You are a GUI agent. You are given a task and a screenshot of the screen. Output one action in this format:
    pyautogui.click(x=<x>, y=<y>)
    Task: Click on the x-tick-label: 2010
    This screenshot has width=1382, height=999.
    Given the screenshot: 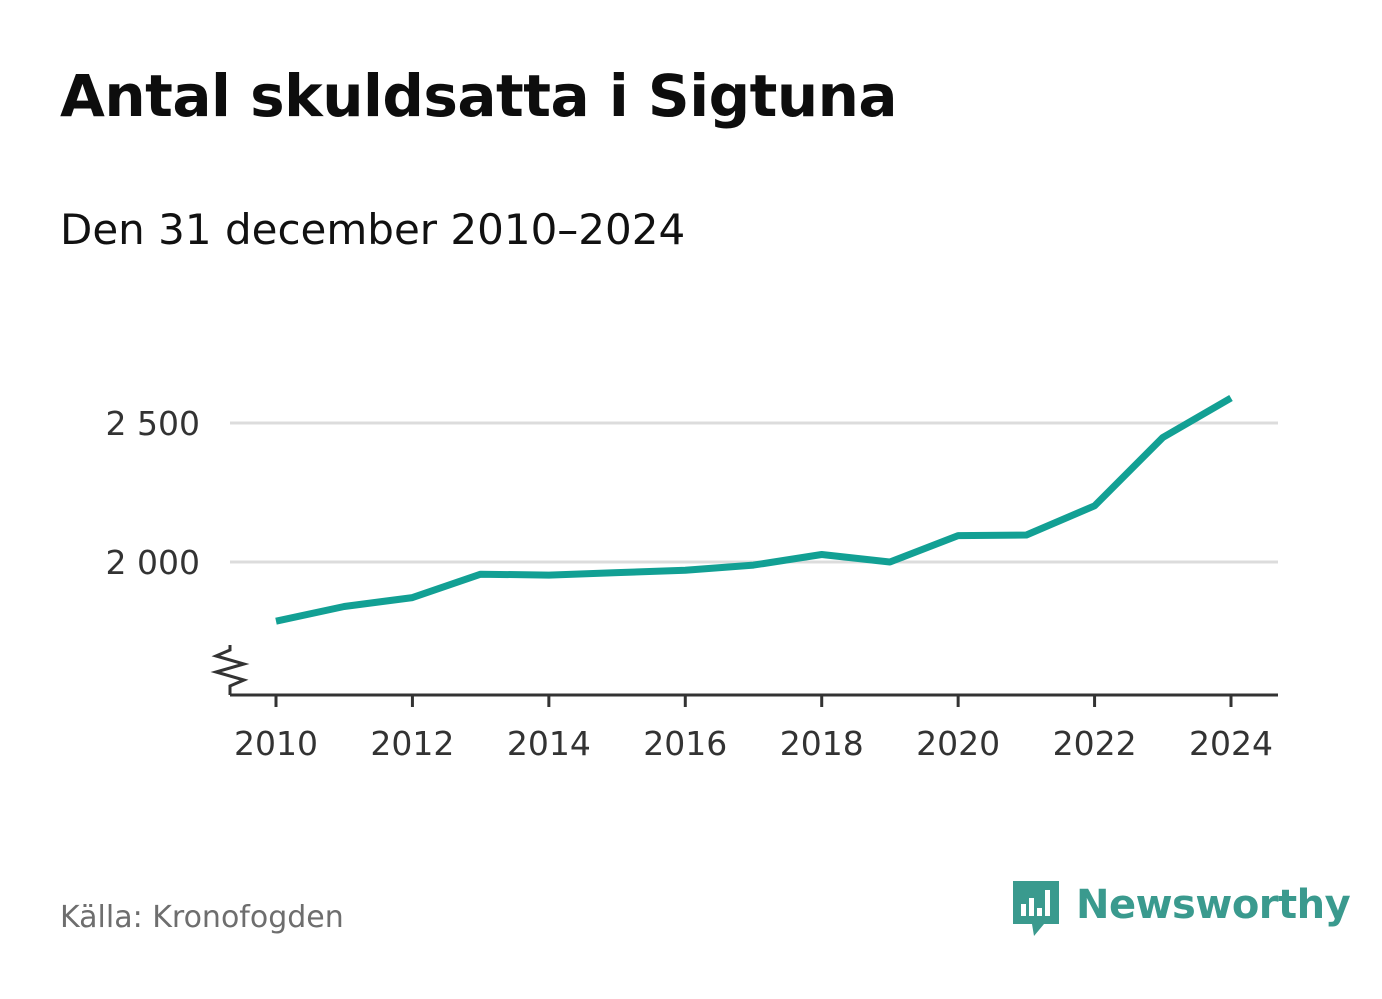 What is the action you would take?
    pyautogui.click(x=276, y=743)
    